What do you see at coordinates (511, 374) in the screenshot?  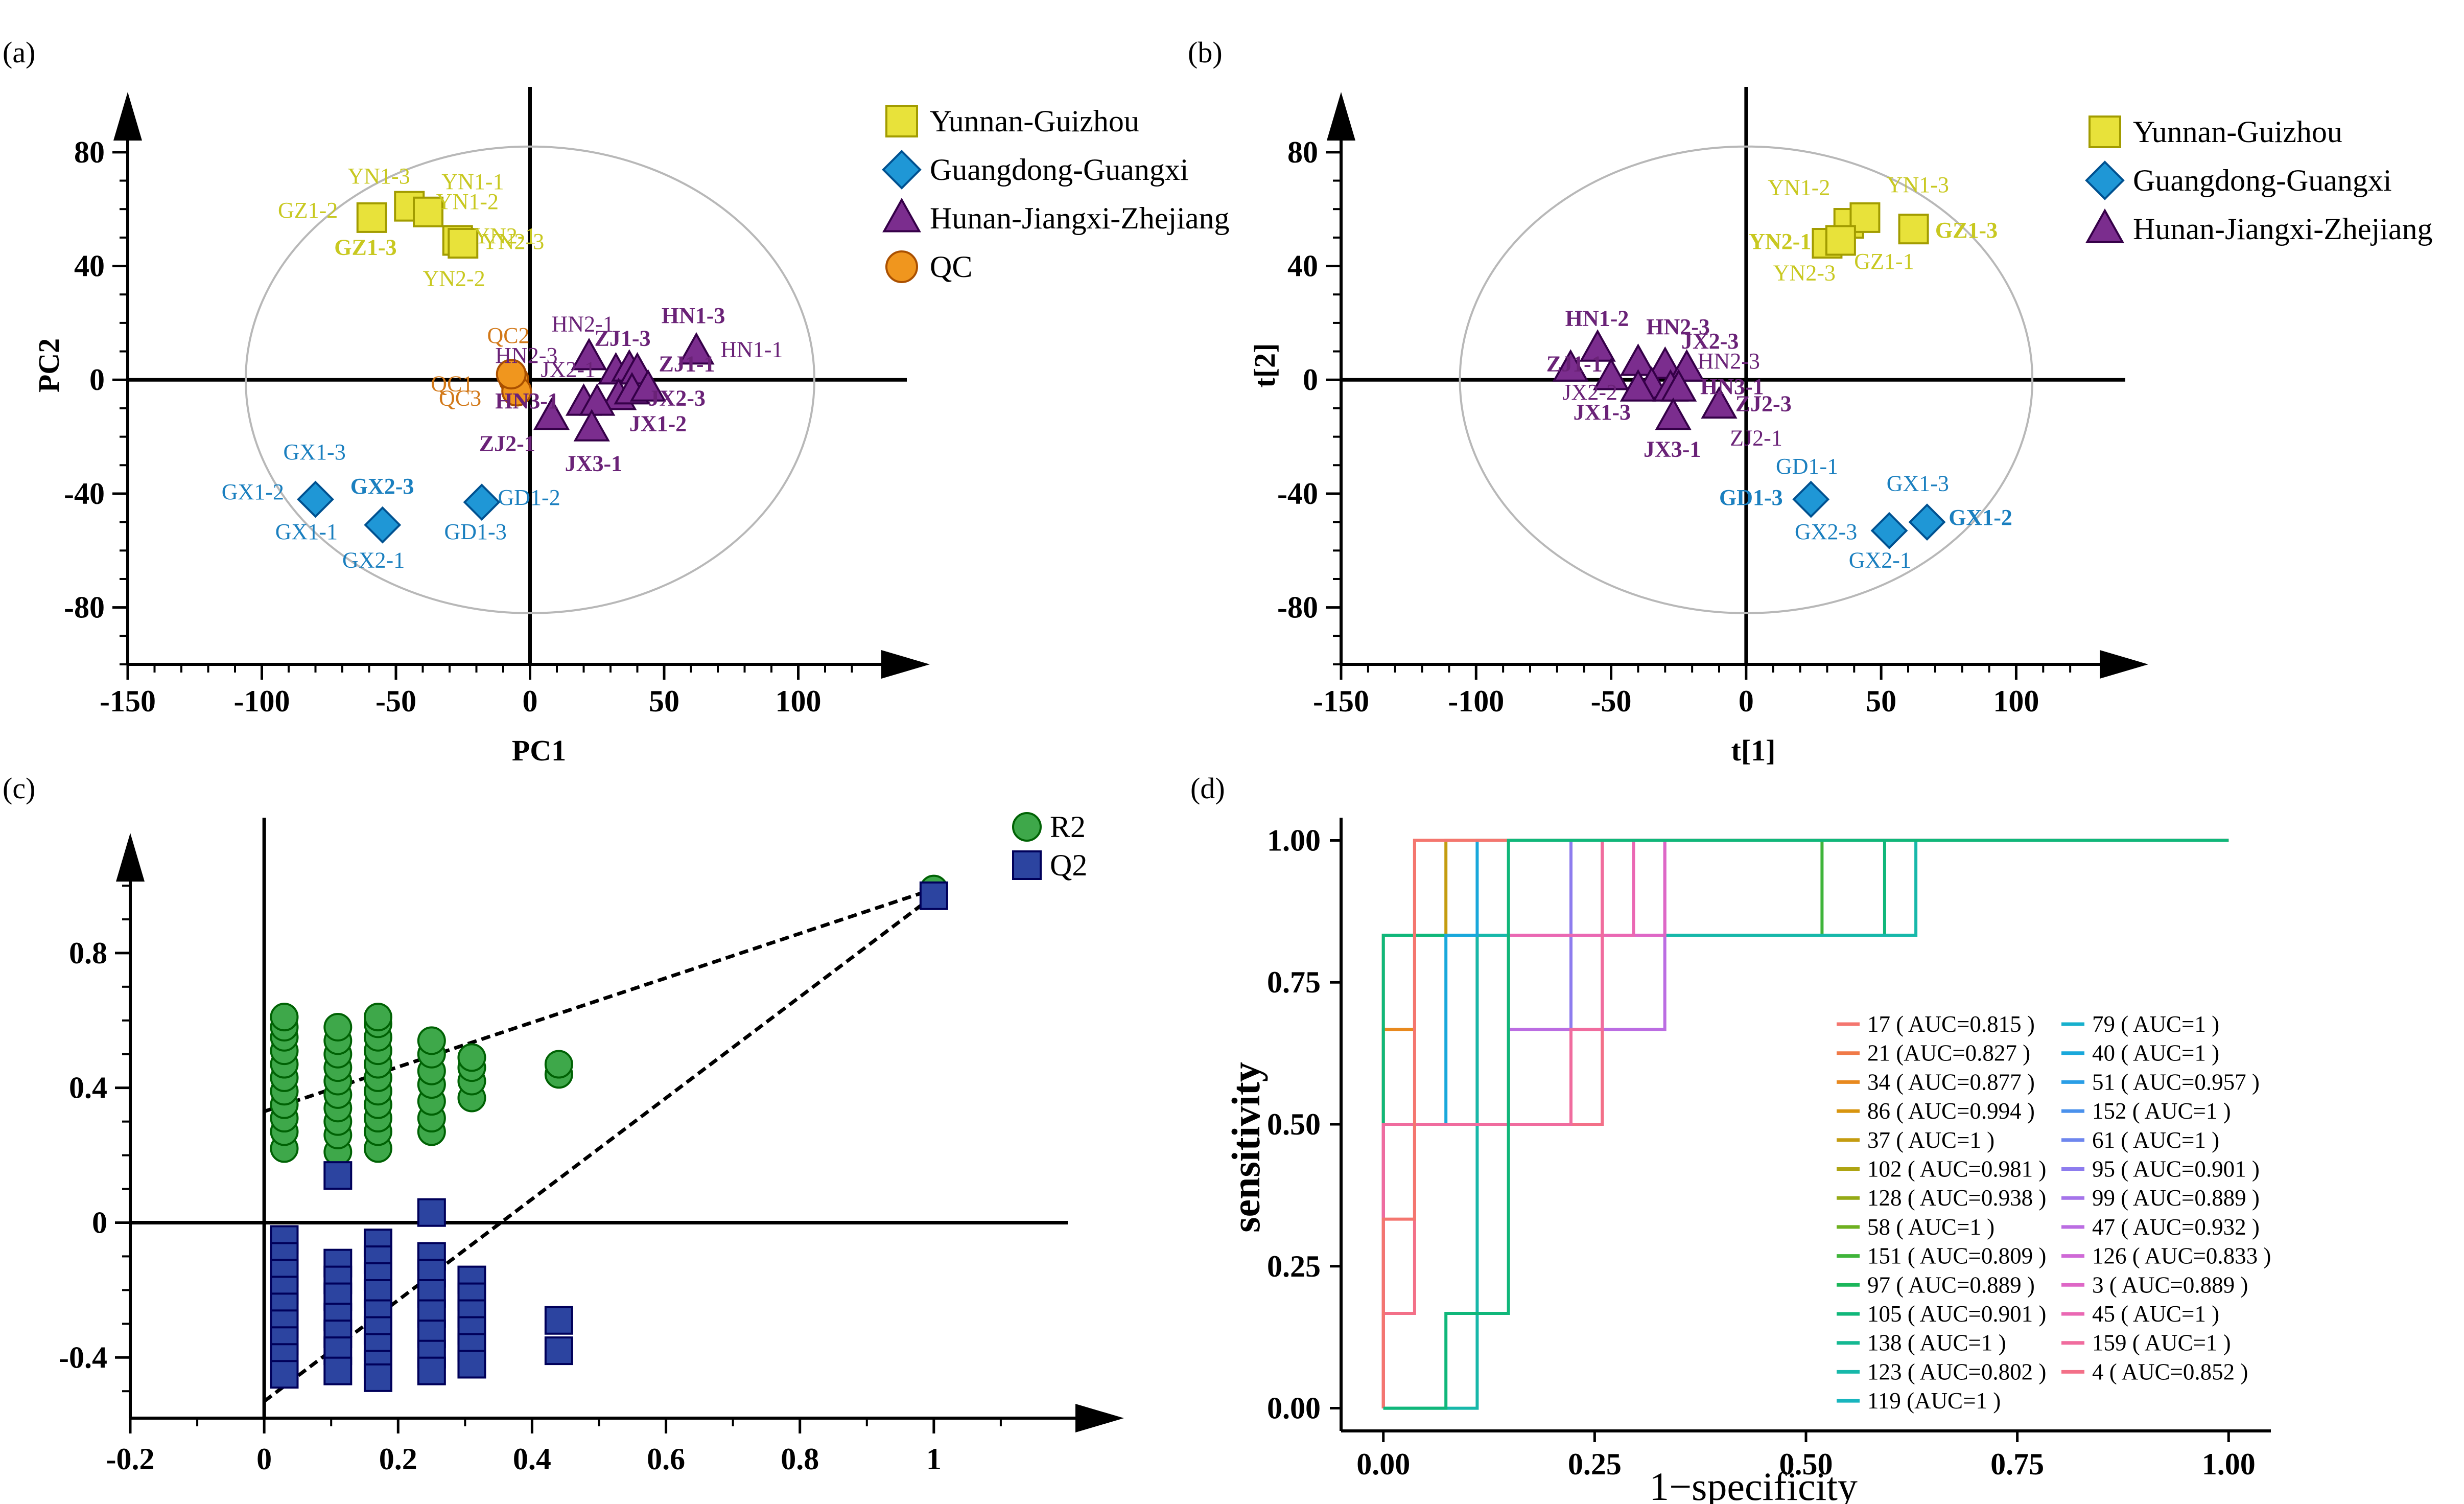 I see `point-circle` at bounding box center [511, 374].